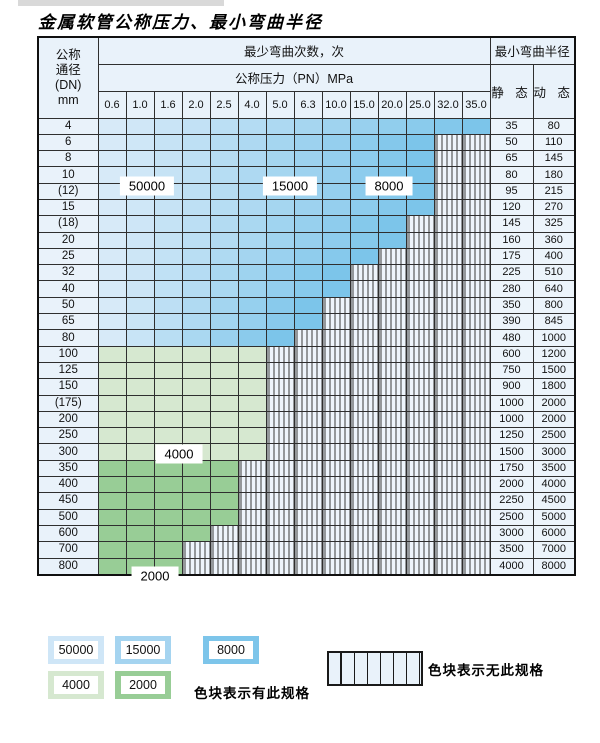  I want to click on dn-header-line: 公称, so click(68, 54).